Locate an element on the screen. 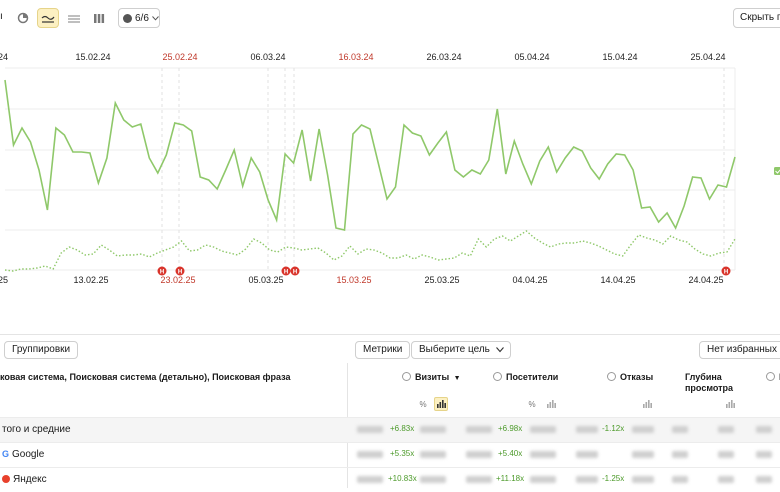  line-chart-icon is located at coordinates (48, 18).